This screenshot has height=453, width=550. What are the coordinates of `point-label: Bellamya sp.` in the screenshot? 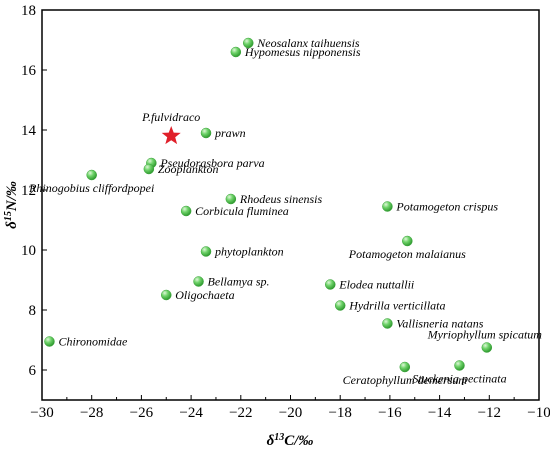 It's located at (239, 282).